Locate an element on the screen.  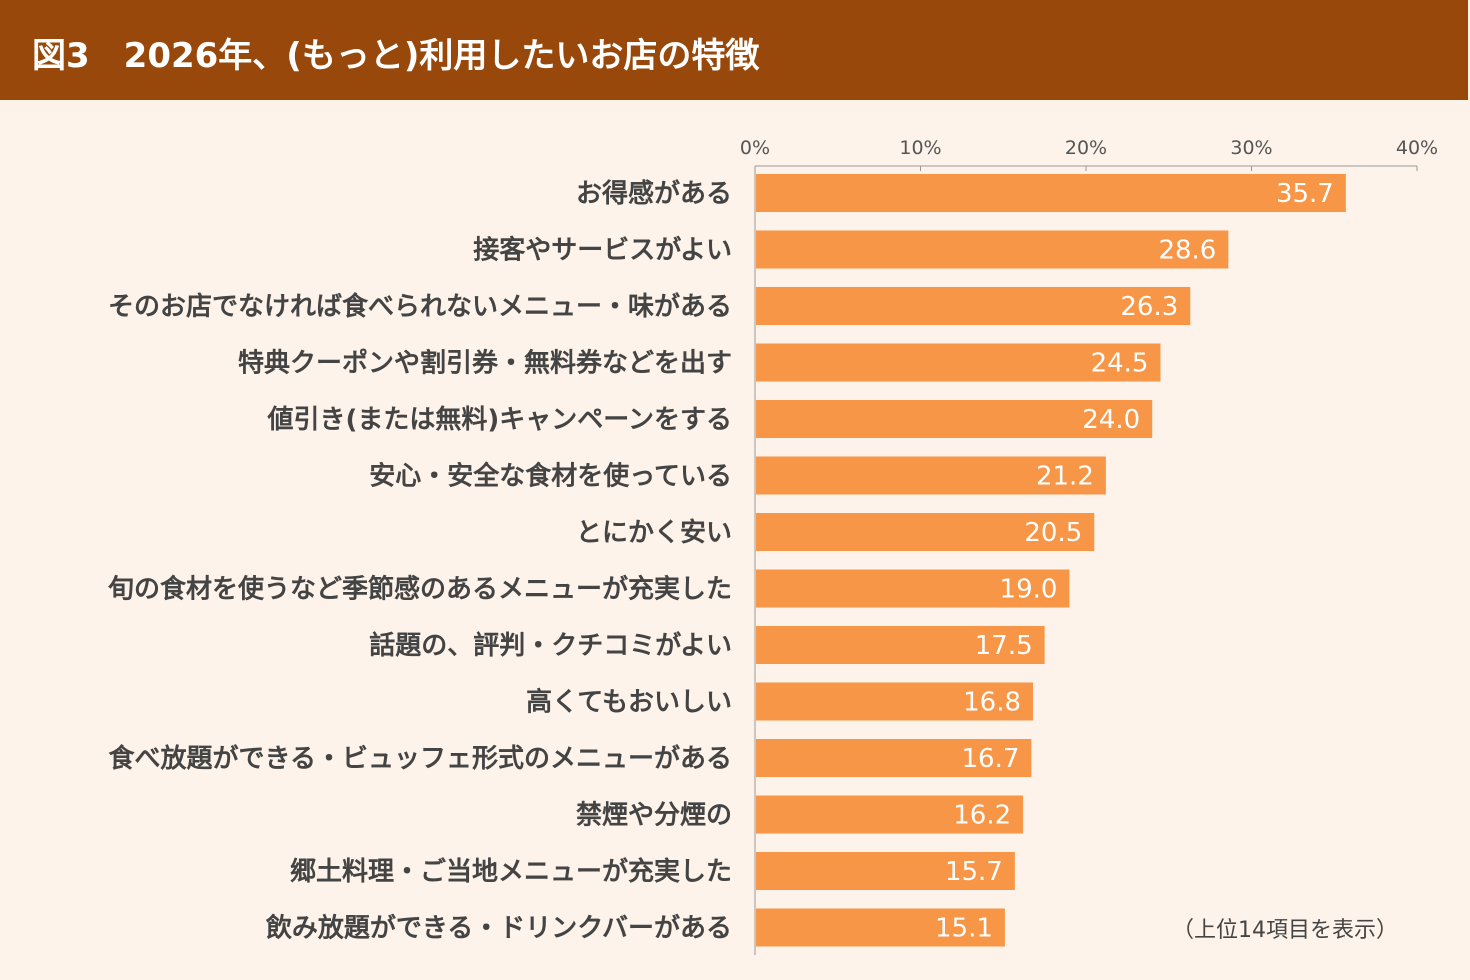
category-label: 旬の食材を使うなど季節感のあるメニューが充実した is located at coordinates (420, 589).